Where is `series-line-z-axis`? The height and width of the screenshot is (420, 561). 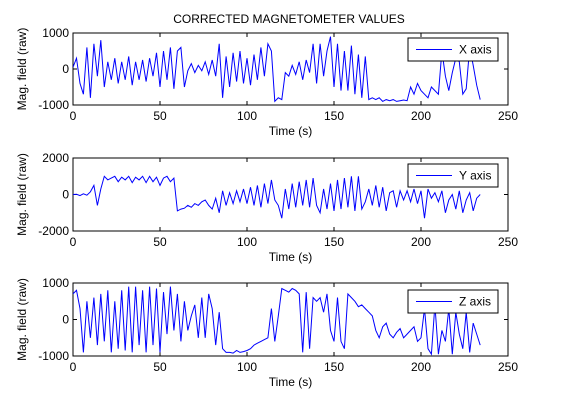
series-line-z-axis is located at coordinates (277, 321).